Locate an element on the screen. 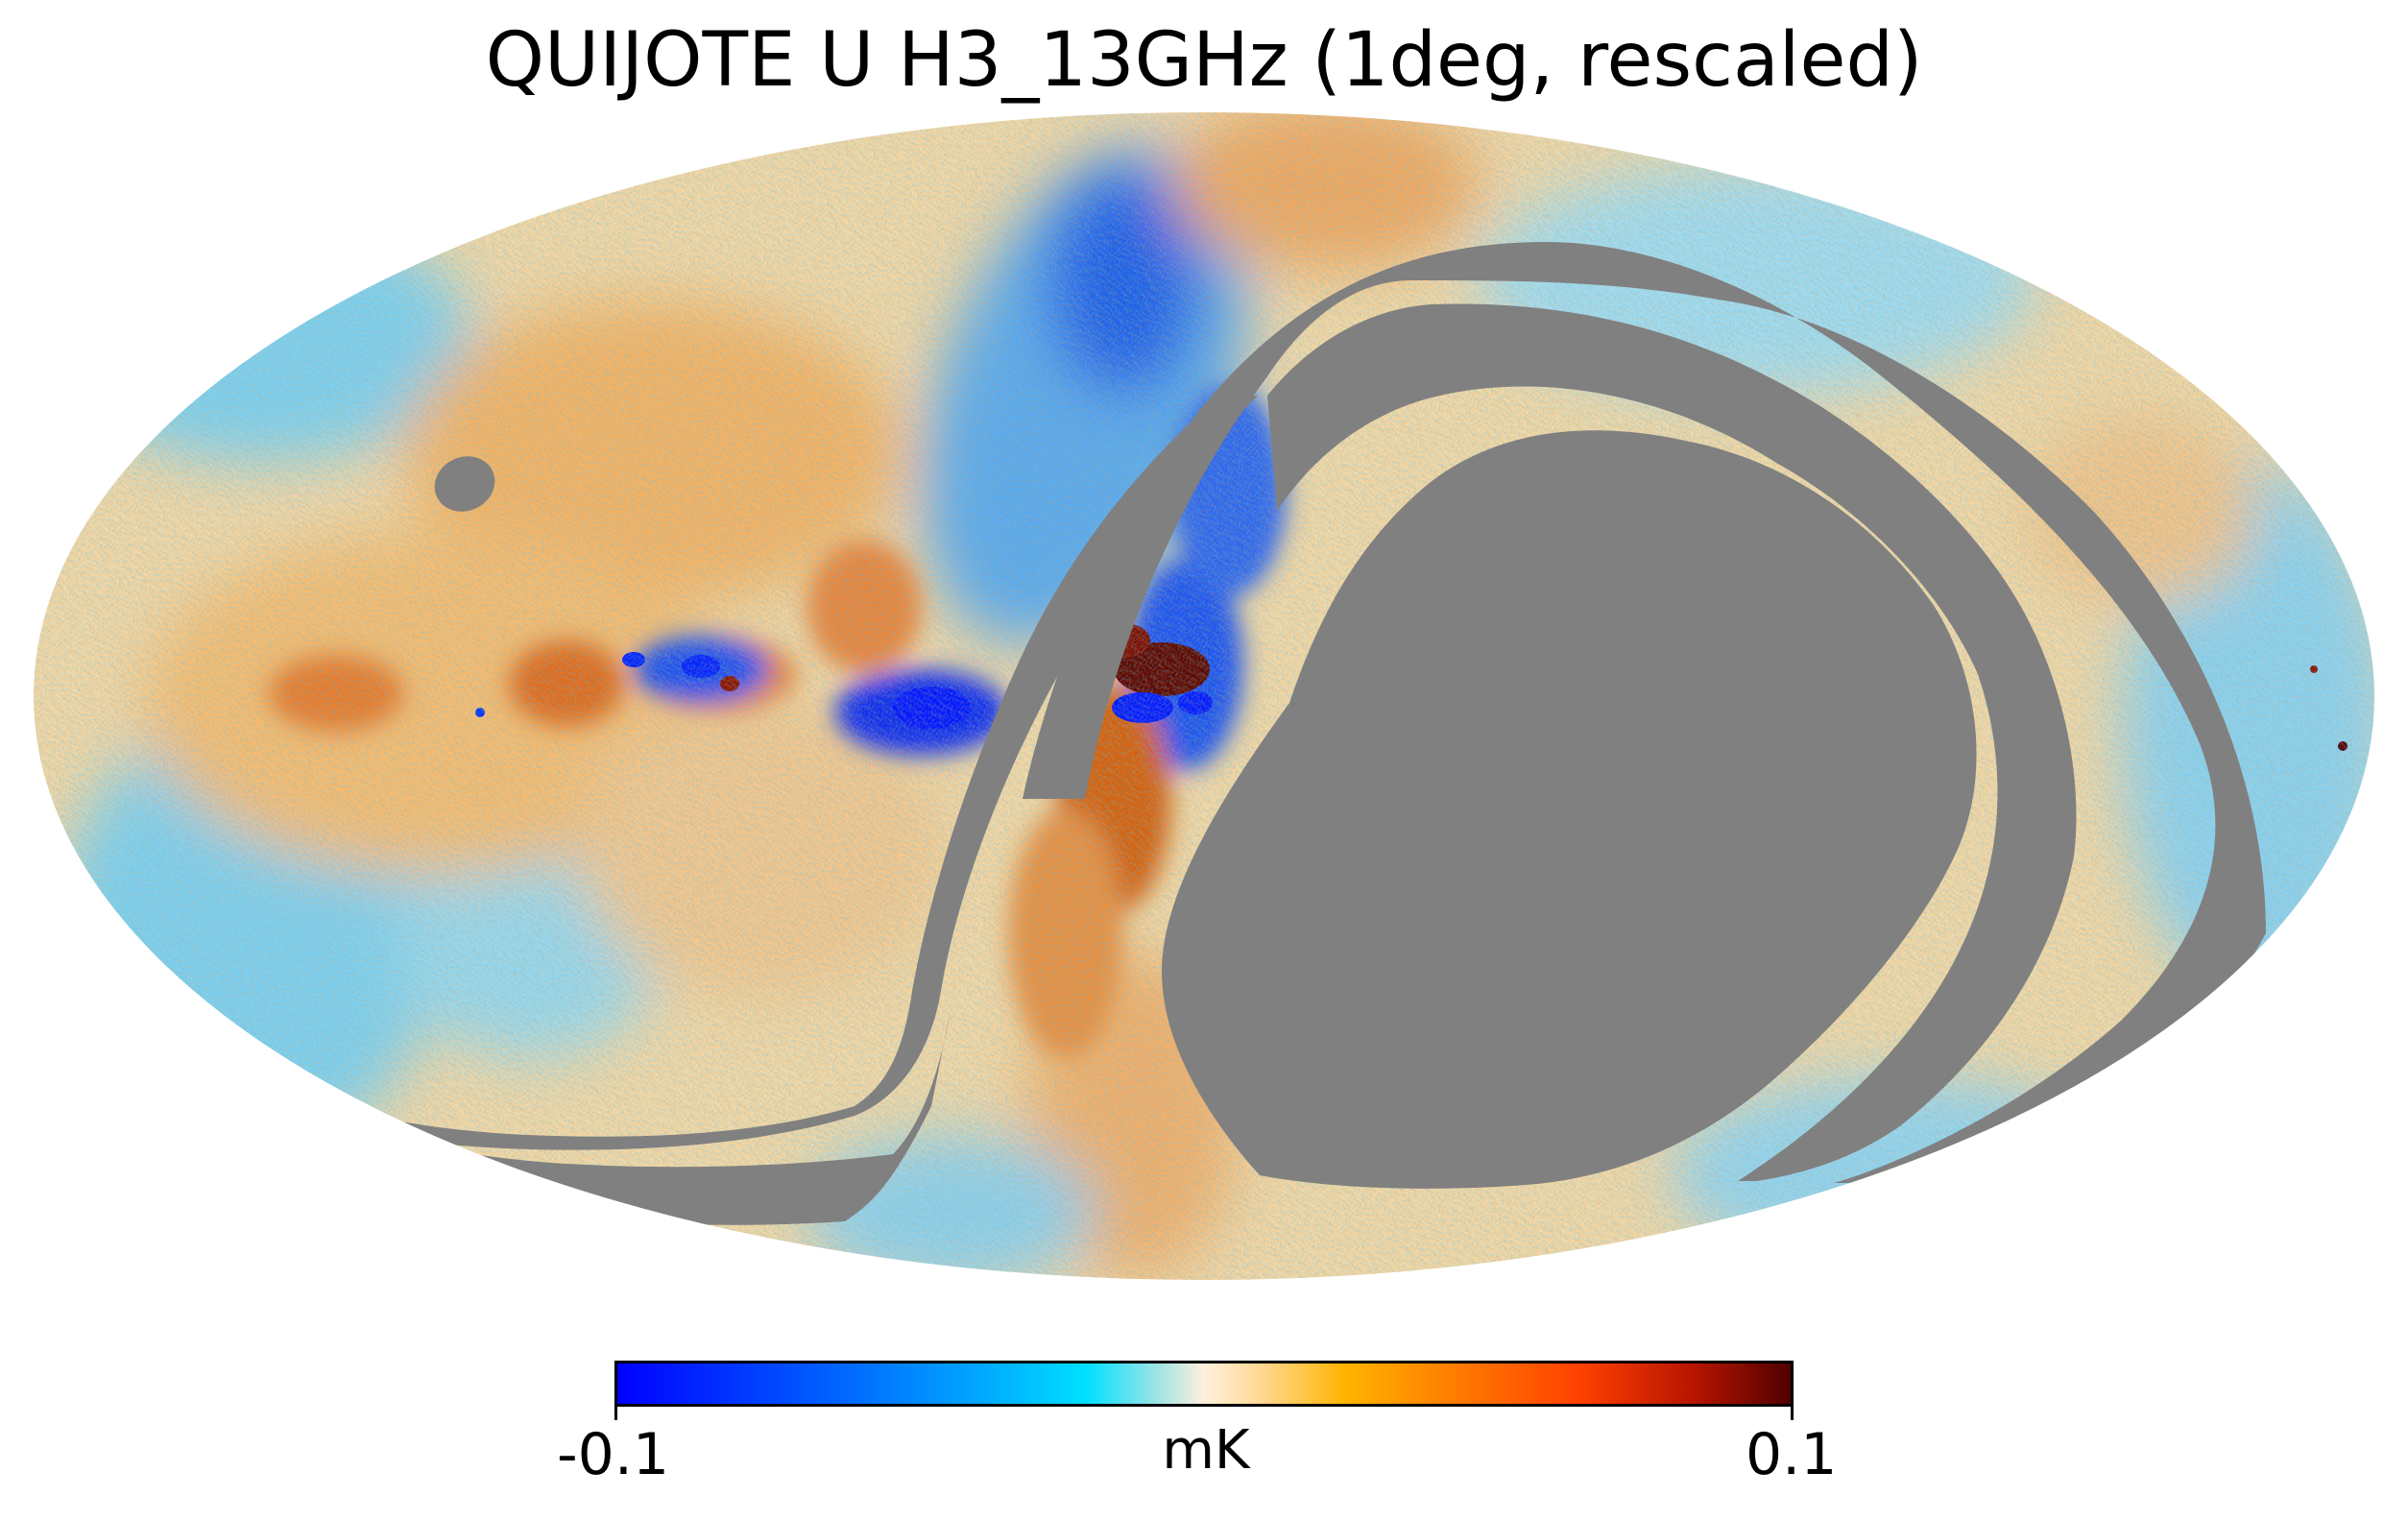  colorbar-tick-min is located at coordinates (615, 1413).